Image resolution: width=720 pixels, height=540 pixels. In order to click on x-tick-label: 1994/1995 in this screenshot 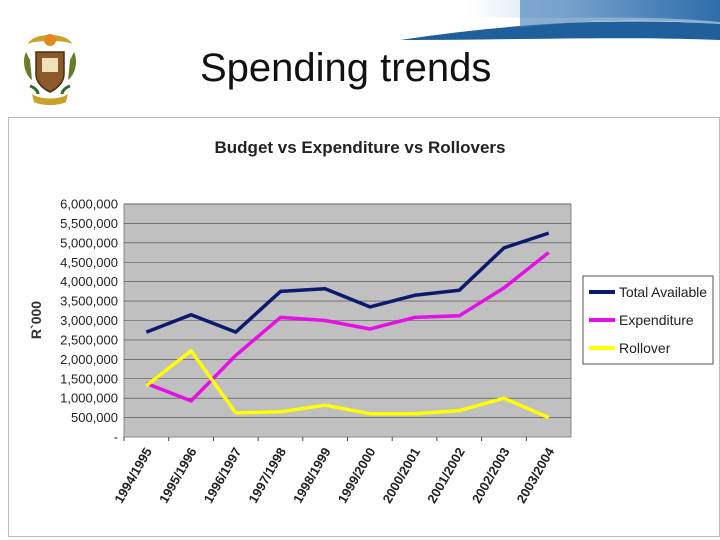, I will do `click(133, 475)`.